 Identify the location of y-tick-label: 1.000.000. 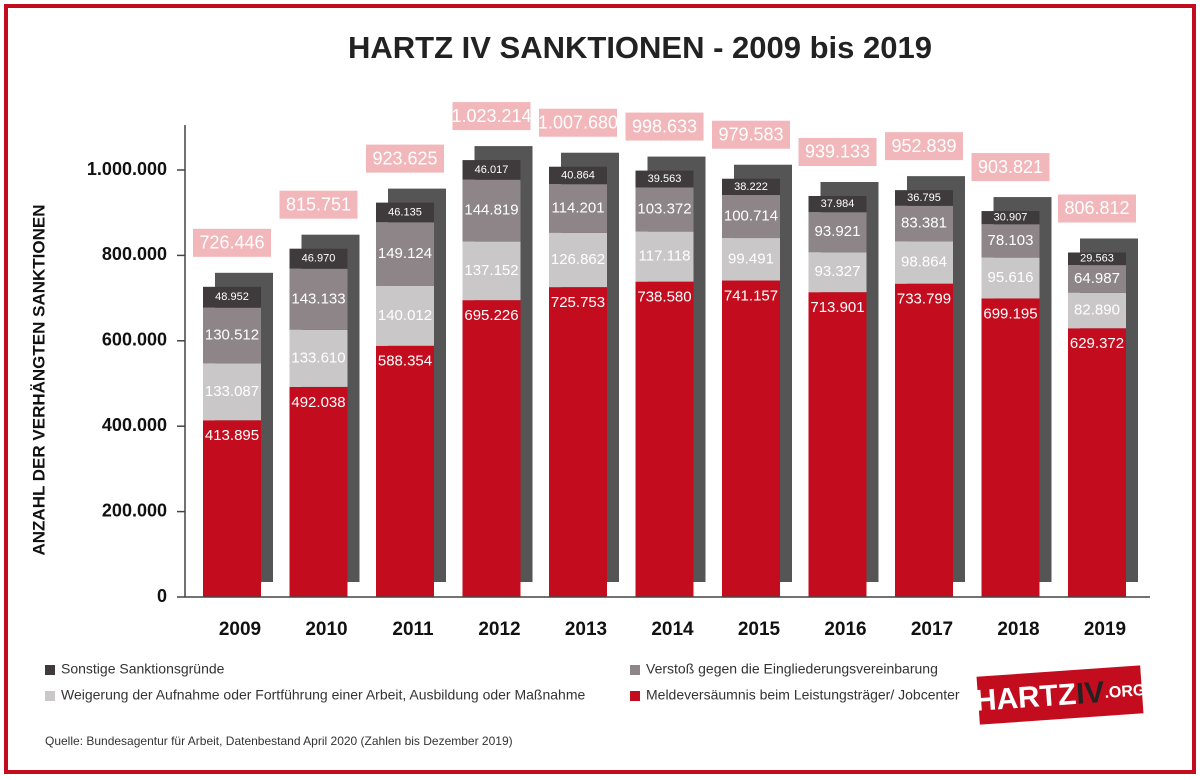
(127, 169).